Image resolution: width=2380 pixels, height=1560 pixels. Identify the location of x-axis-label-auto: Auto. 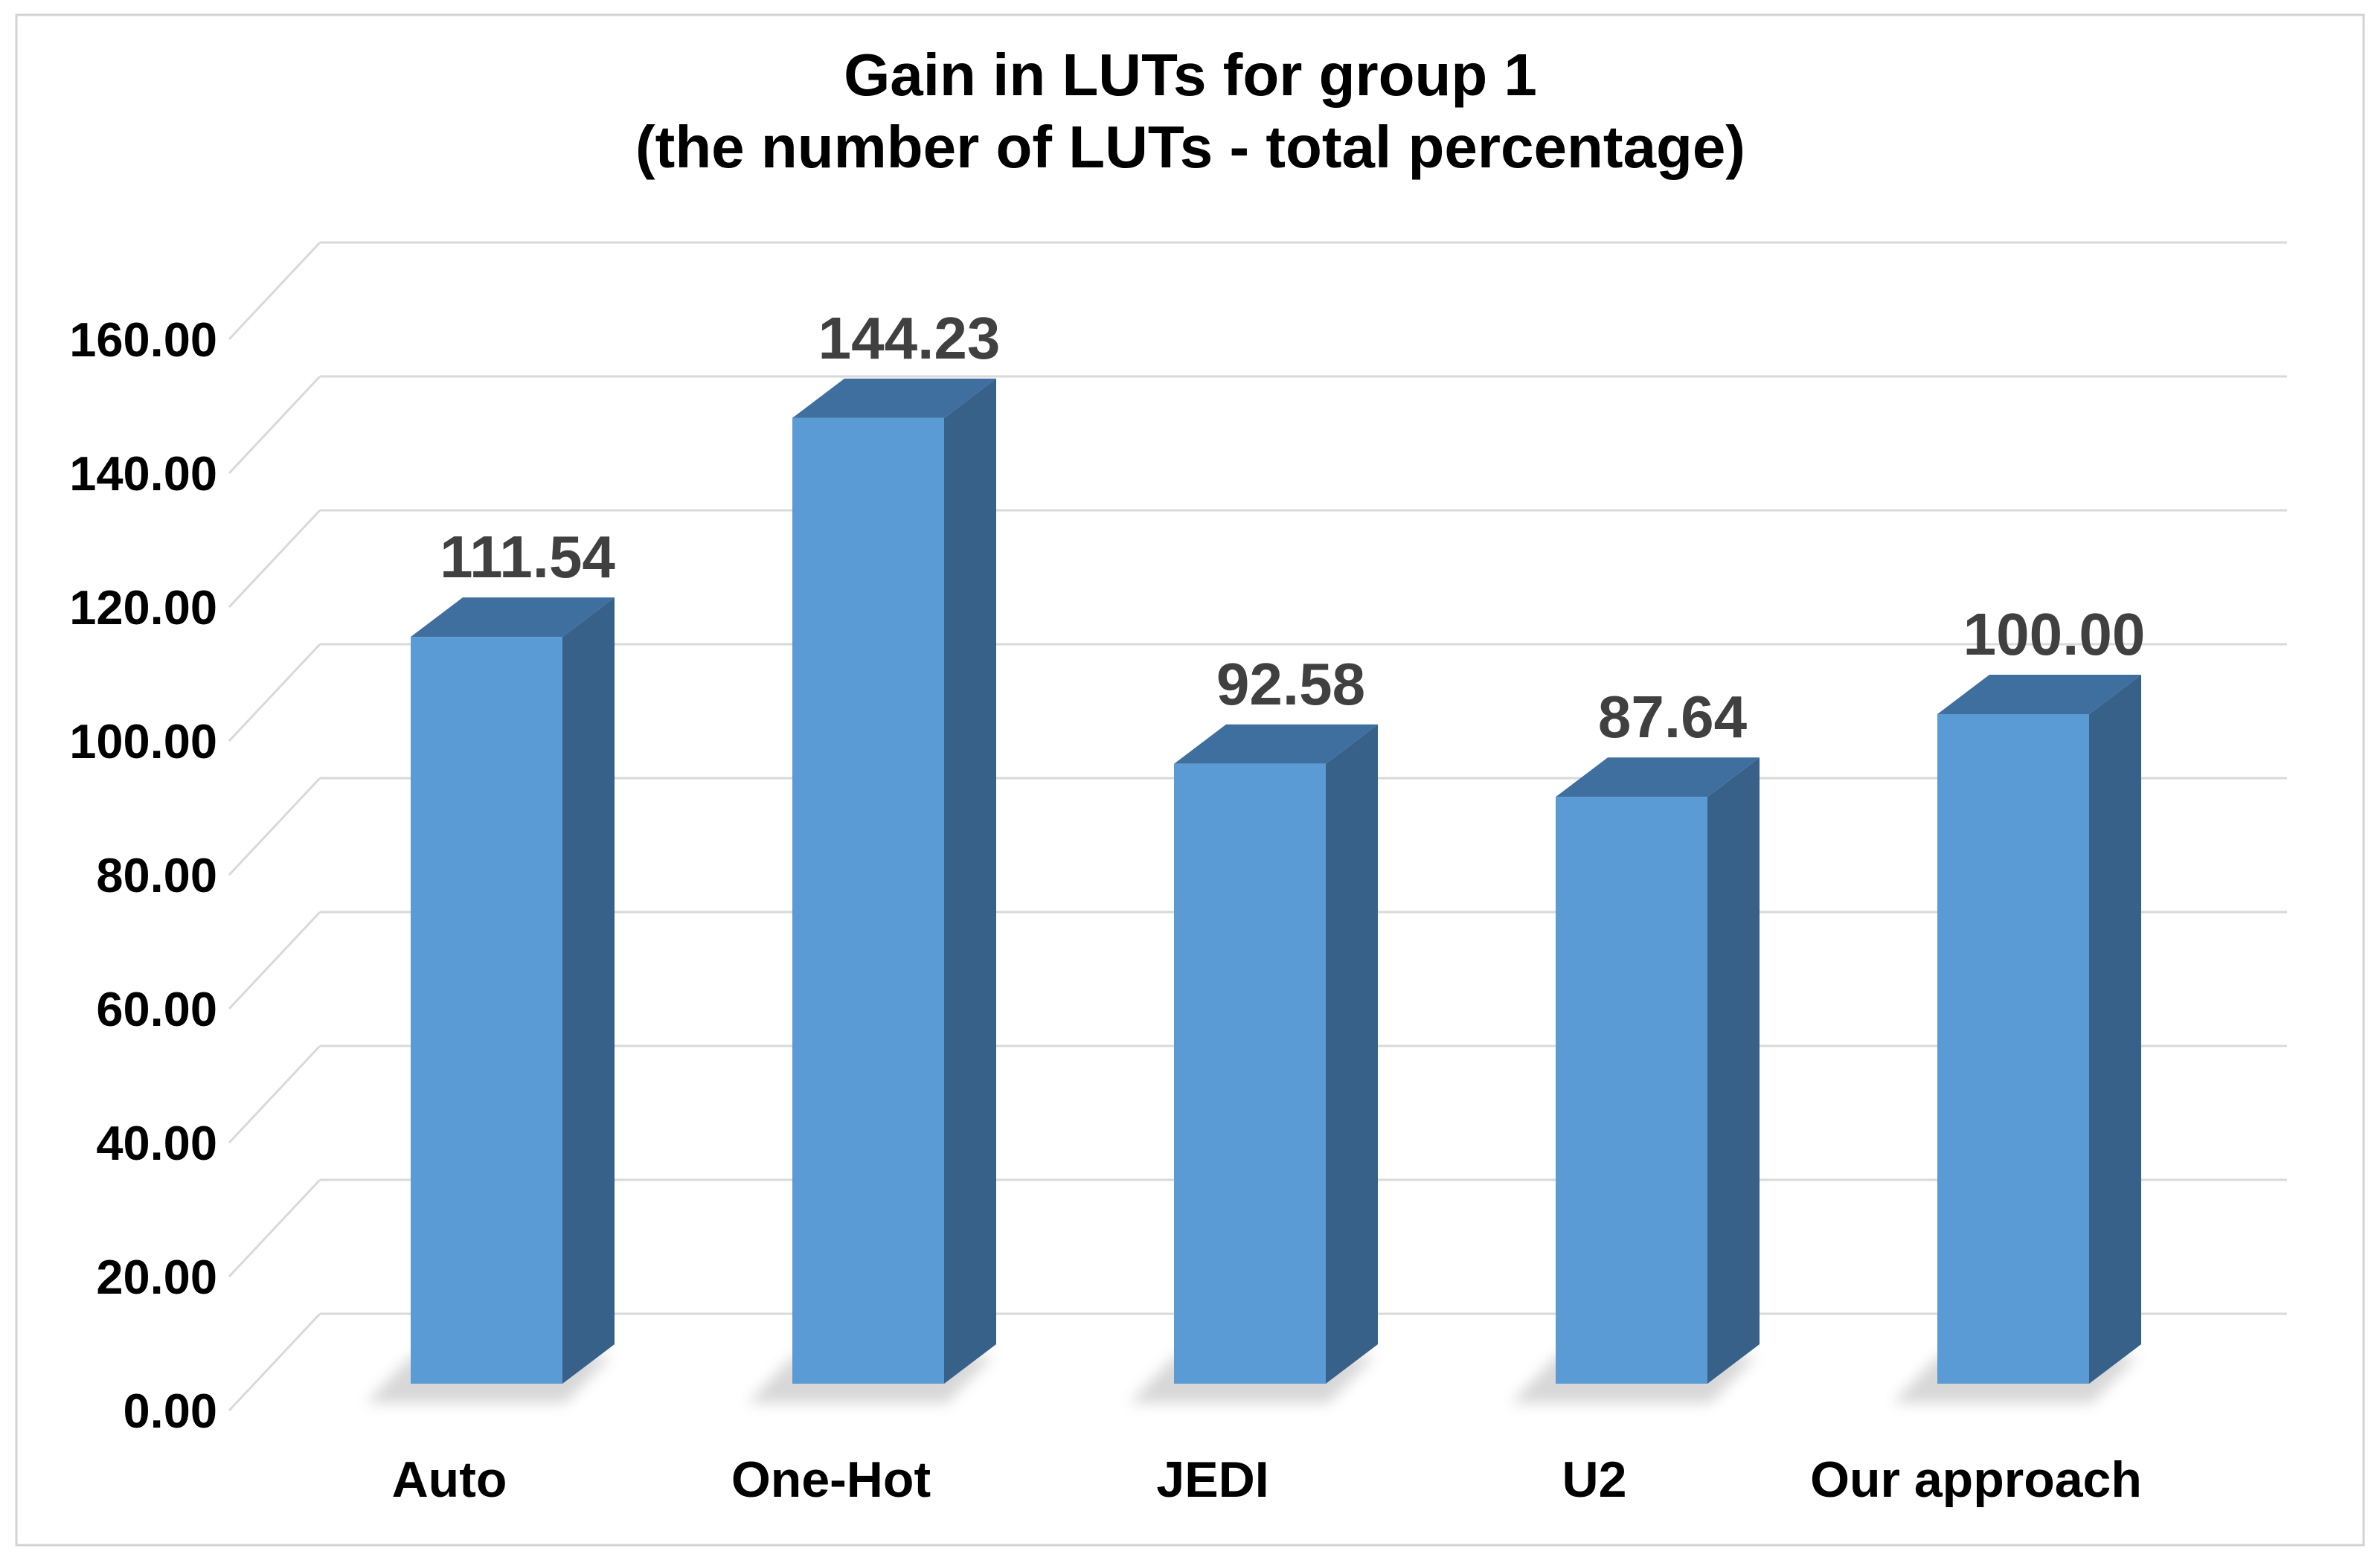
(450, 1479).